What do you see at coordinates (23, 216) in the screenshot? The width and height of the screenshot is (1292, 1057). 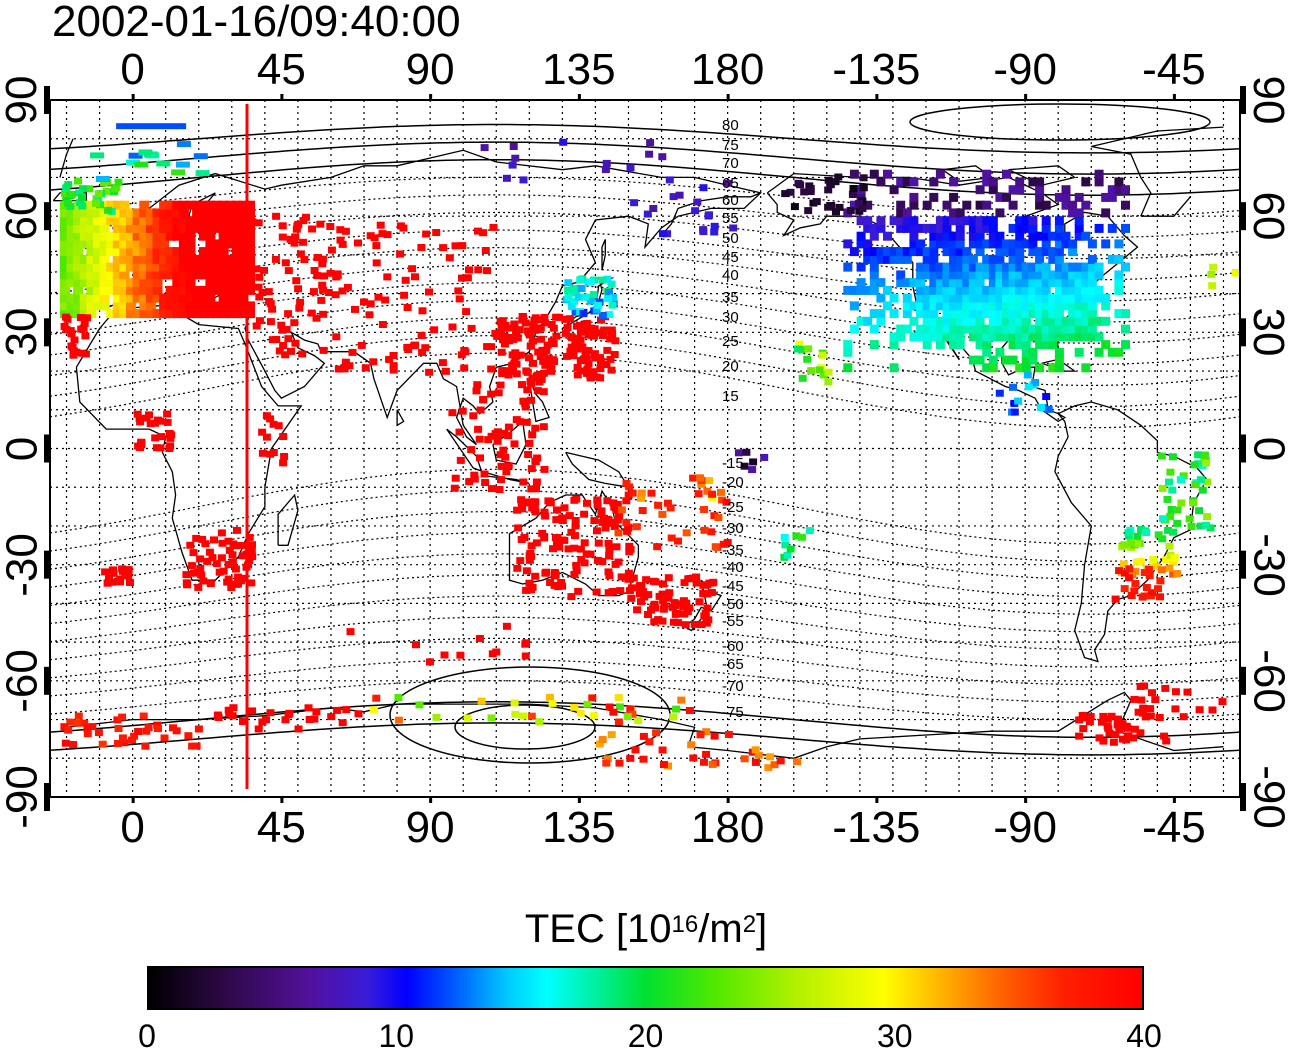 I see `lat-tick-label: 60` at bounding box center [23, 216].